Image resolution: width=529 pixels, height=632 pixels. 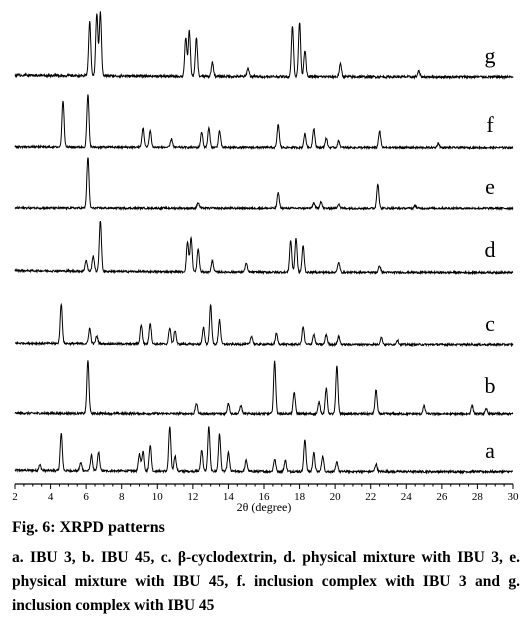 What do you see at coordinates (490, 249) in the screenshot?
I see `trace-label-d: d` at bounding box center [490, 249].